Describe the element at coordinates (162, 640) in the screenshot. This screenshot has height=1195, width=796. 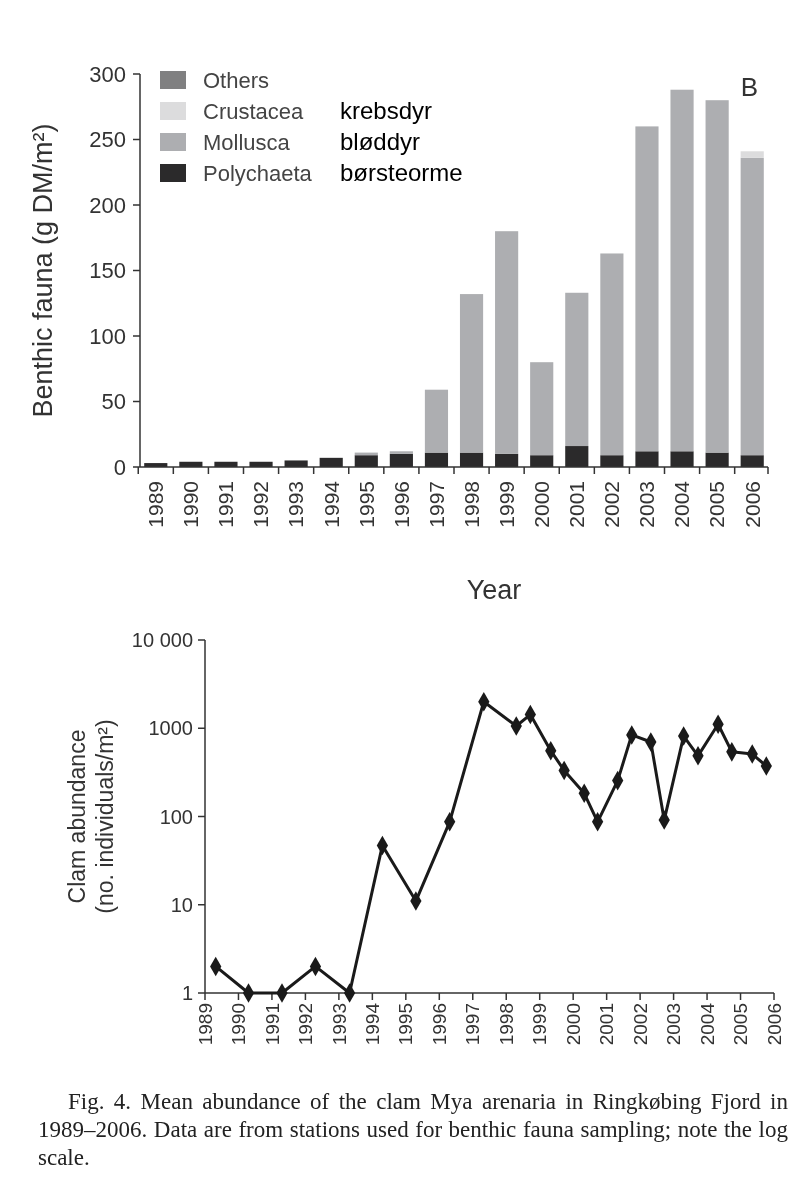
I see `y-tick-label: 10 000` at that location.